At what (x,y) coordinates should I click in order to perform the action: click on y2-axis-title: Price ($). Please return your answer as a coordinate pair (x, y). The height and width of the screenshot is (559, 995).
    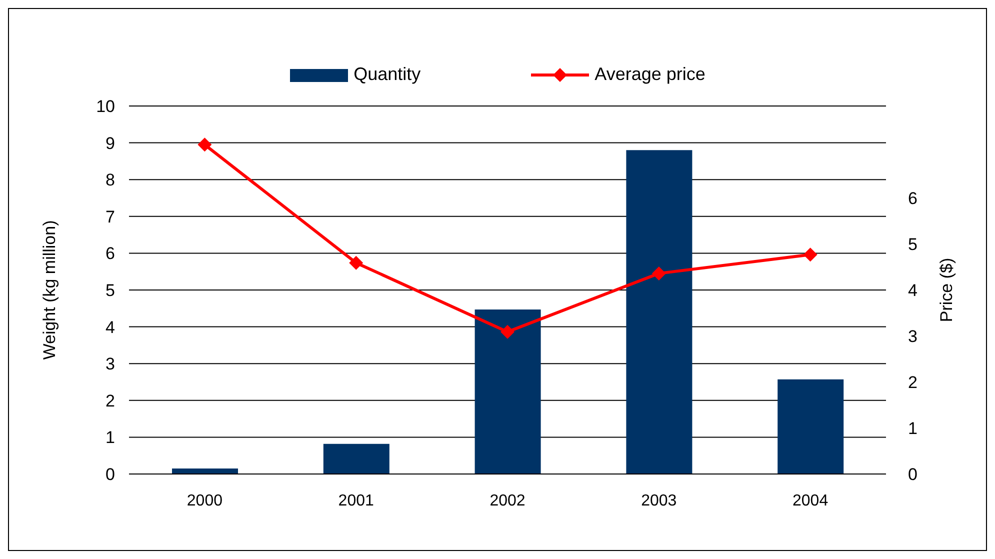
    Looking at the image, I should click on (946, 290).